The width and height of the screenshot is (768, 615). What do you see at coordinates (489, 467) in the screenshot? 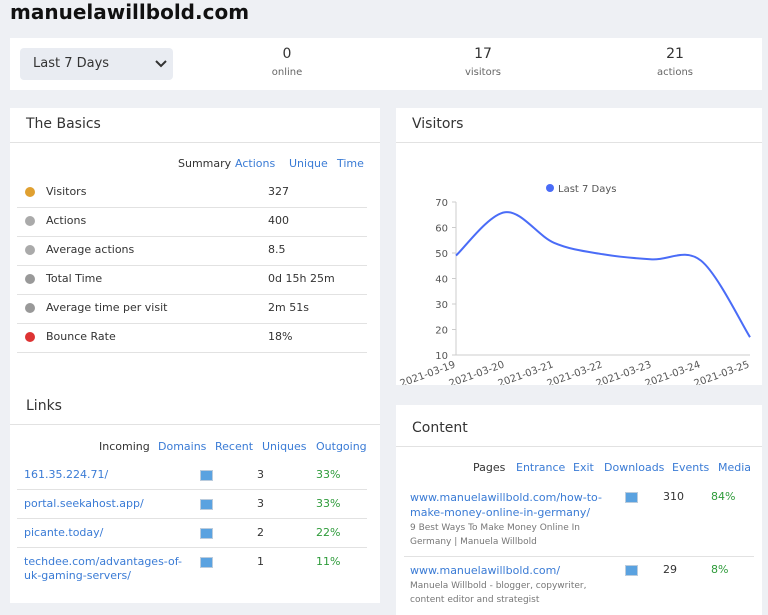
I see `column-header: Pages` at bounding box center [489, 467].